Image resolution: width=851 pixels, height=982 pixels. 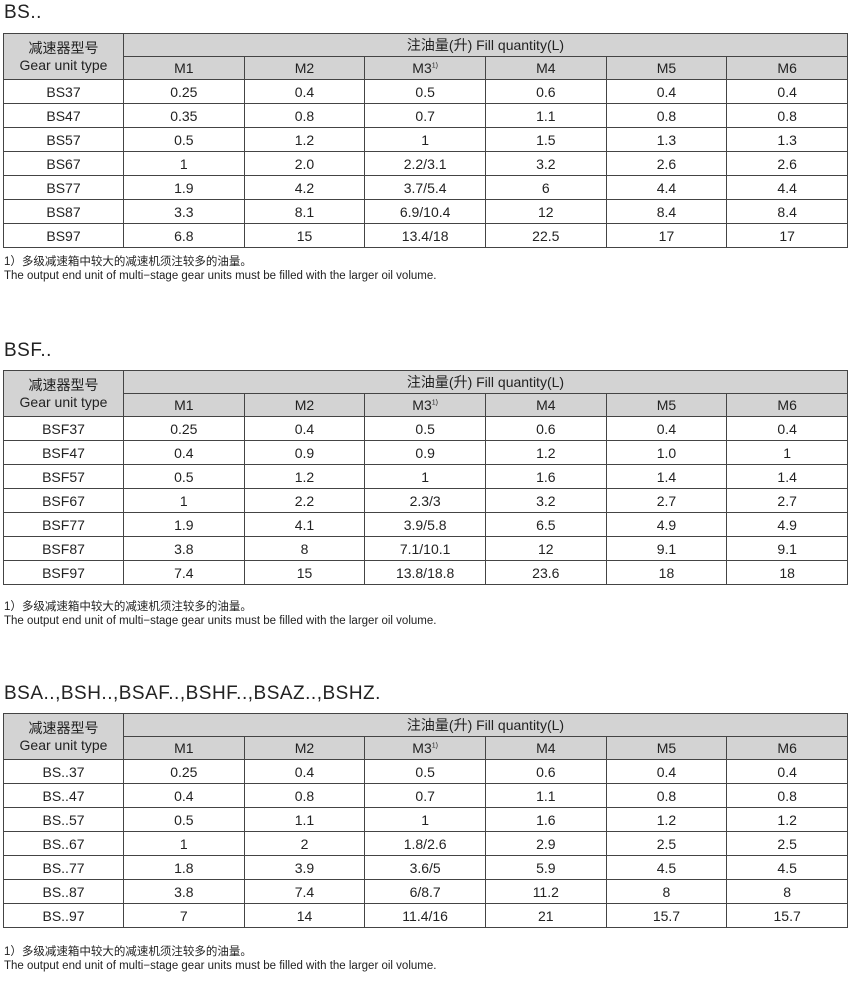 What do you see at coordinates (545, 139) in the screenshot?
I see `fill-value-cell: 1.5` at bounding box center [545, 139].